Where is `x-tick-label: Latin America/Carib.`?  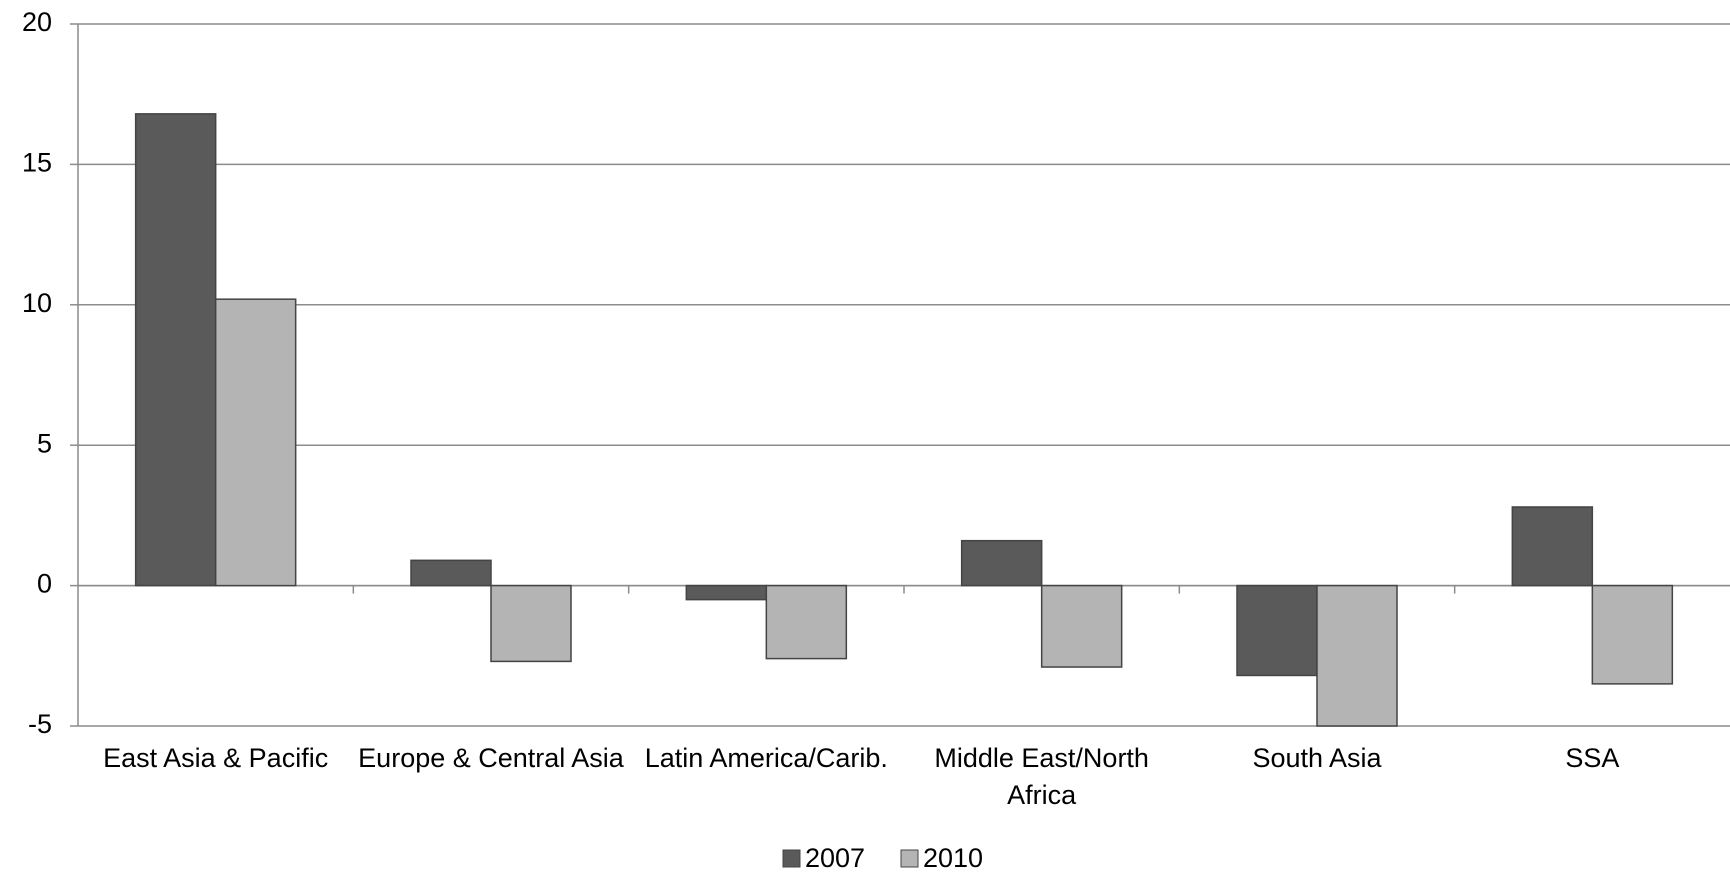
x-tick-label: Latin America/Carib. is located at coordinates (766, 758).